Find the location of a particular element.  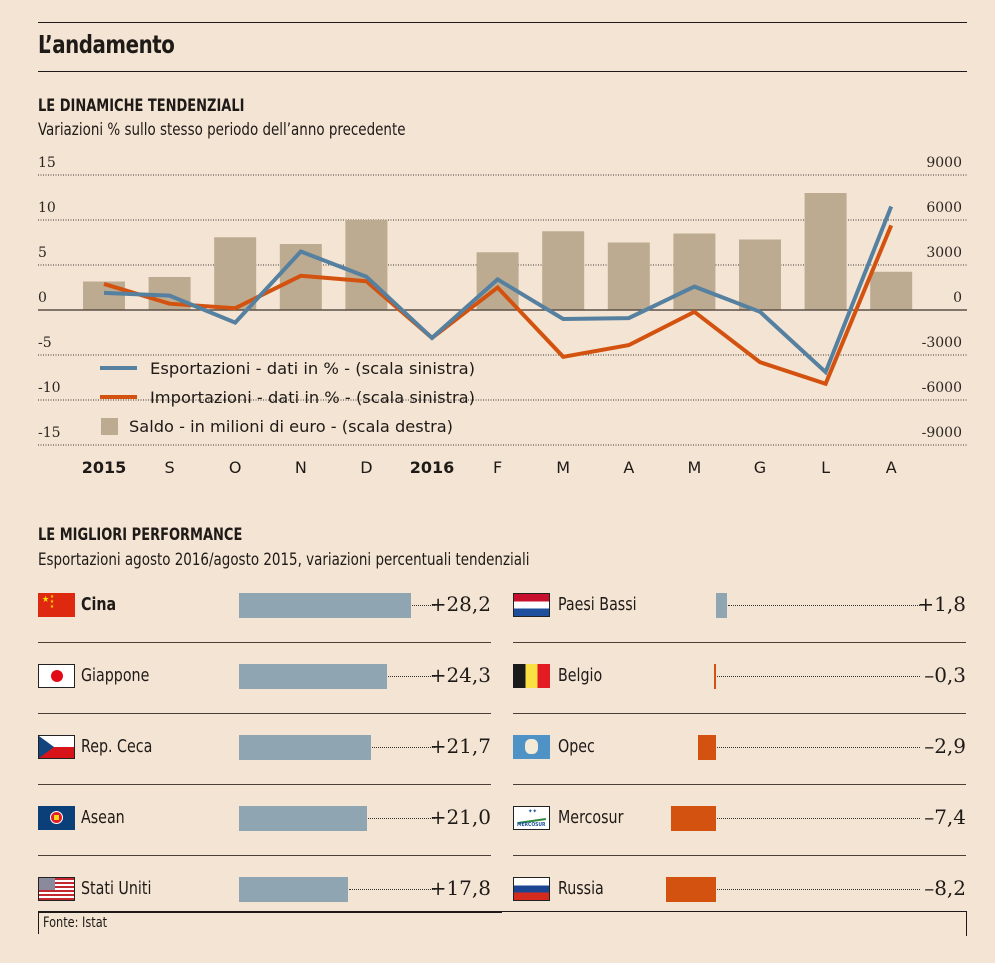

value-label: +21,7 is located at coordinates (460, 746).